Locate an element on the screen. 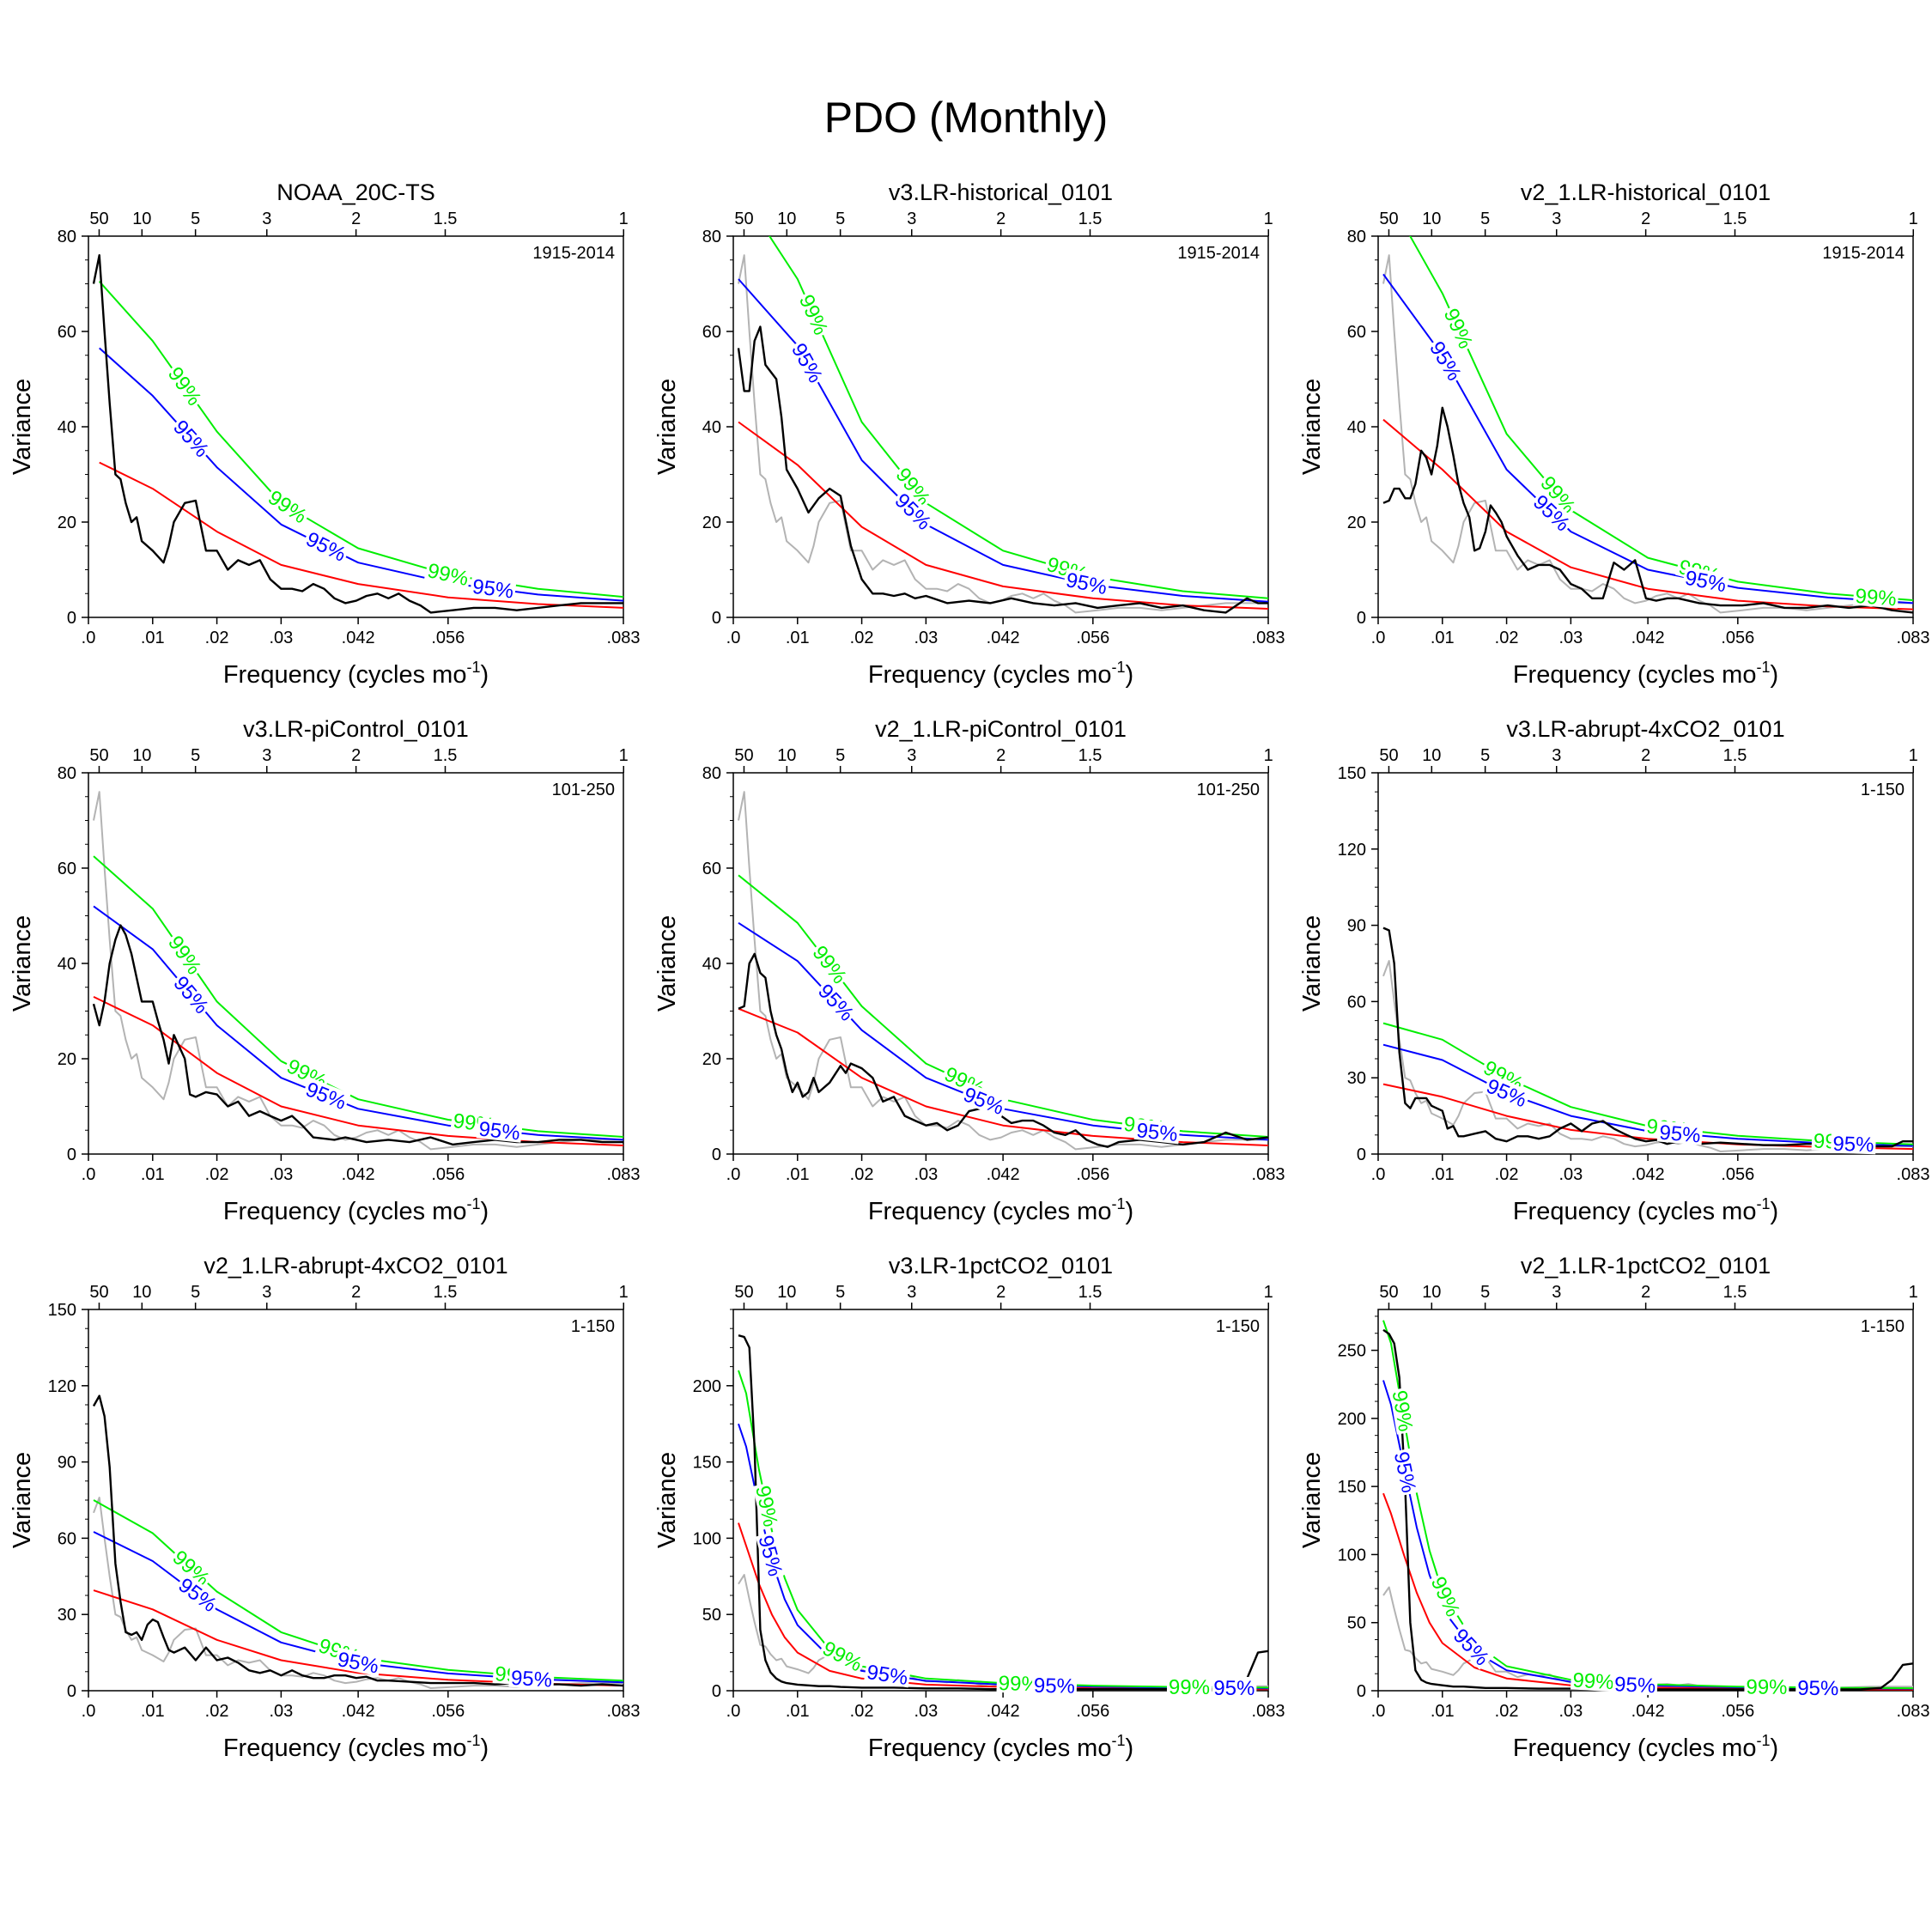  period-label: 1-150 is located at coordinates (593, 1327).